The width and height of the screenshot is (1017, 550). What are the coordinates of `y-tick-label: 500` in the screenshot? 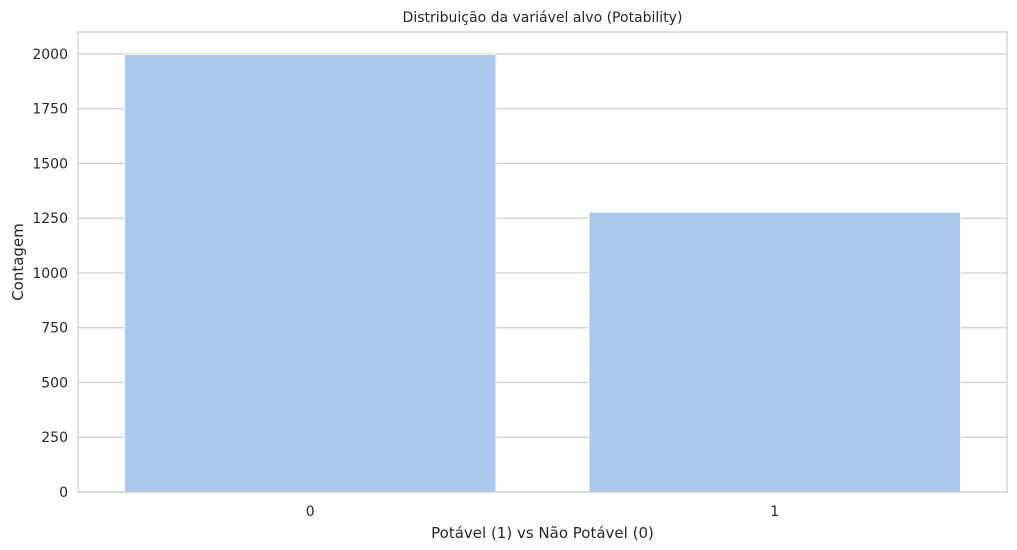 It's located at (54, 383).